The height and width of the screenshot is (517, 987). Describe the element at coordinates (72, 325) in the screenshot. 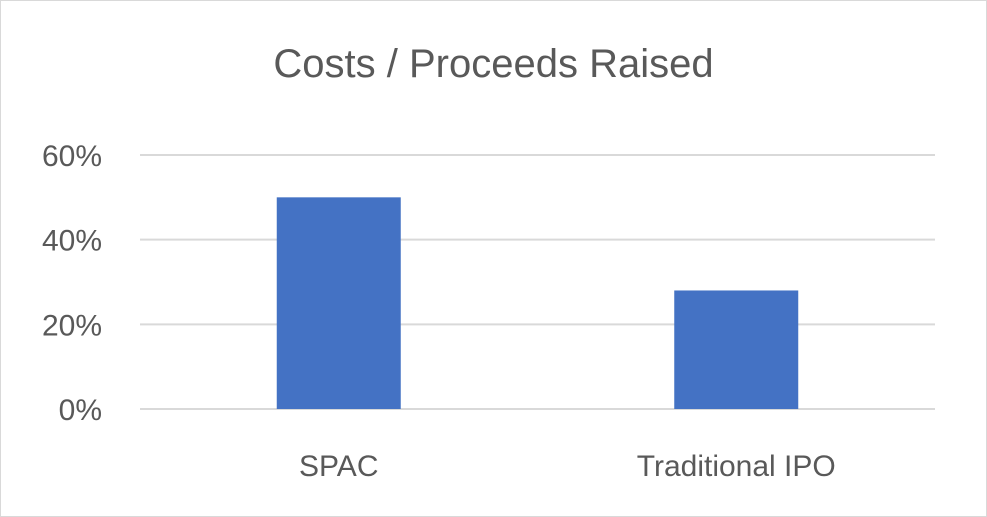

I see `y-tick-label: 20%` at that location.